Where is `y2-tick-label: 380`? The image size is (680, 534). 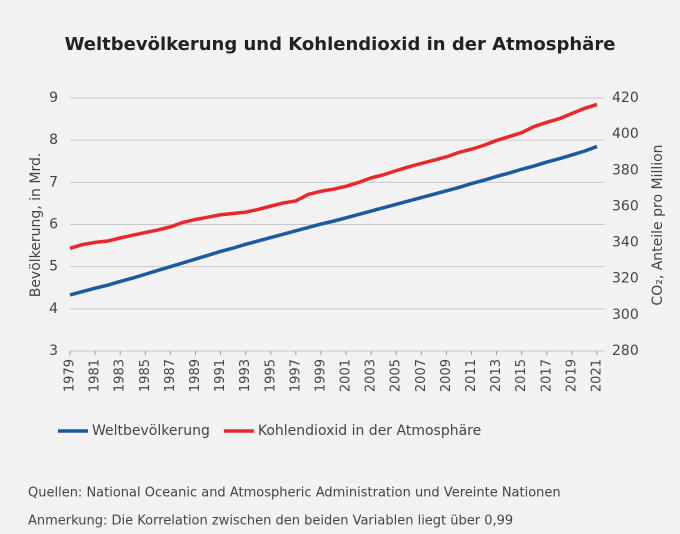
y2-tick-label: 380 is located at coordinates (625, 170).